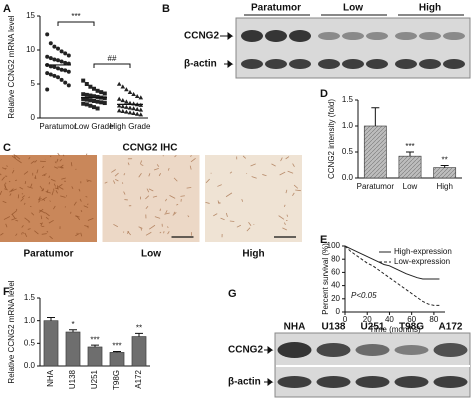 The height and width of the screenshot is (400, 474). I want to click on bracket, so click(112, 65).